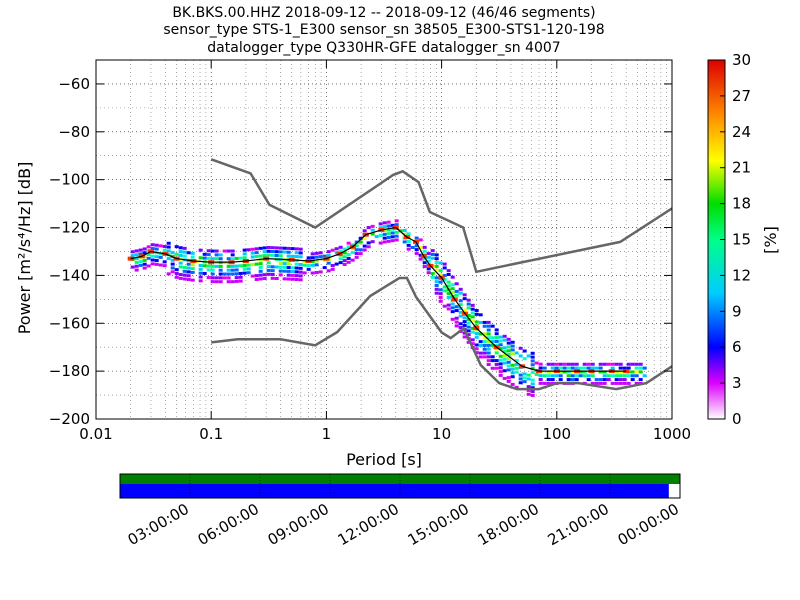 The image size is (800, 600). What do you see at coordinates (648, 524) in the screenshot?
I see `time-tick-label: 00:00:00` at bounding box center [648, 524].